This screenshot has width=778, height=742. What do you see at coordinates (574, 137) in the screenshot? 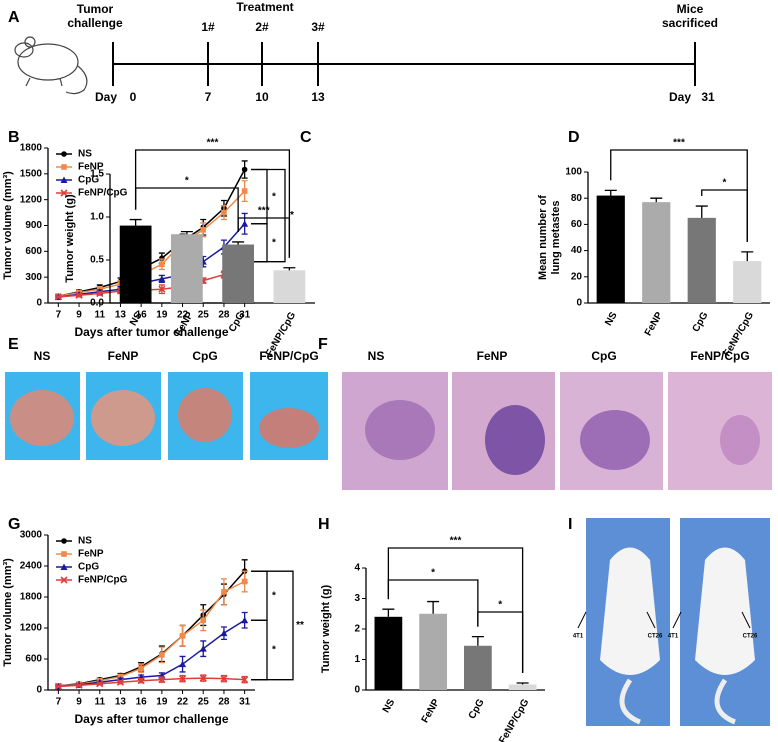
I see `panel-letter: D` at bounding box center [574, 137].